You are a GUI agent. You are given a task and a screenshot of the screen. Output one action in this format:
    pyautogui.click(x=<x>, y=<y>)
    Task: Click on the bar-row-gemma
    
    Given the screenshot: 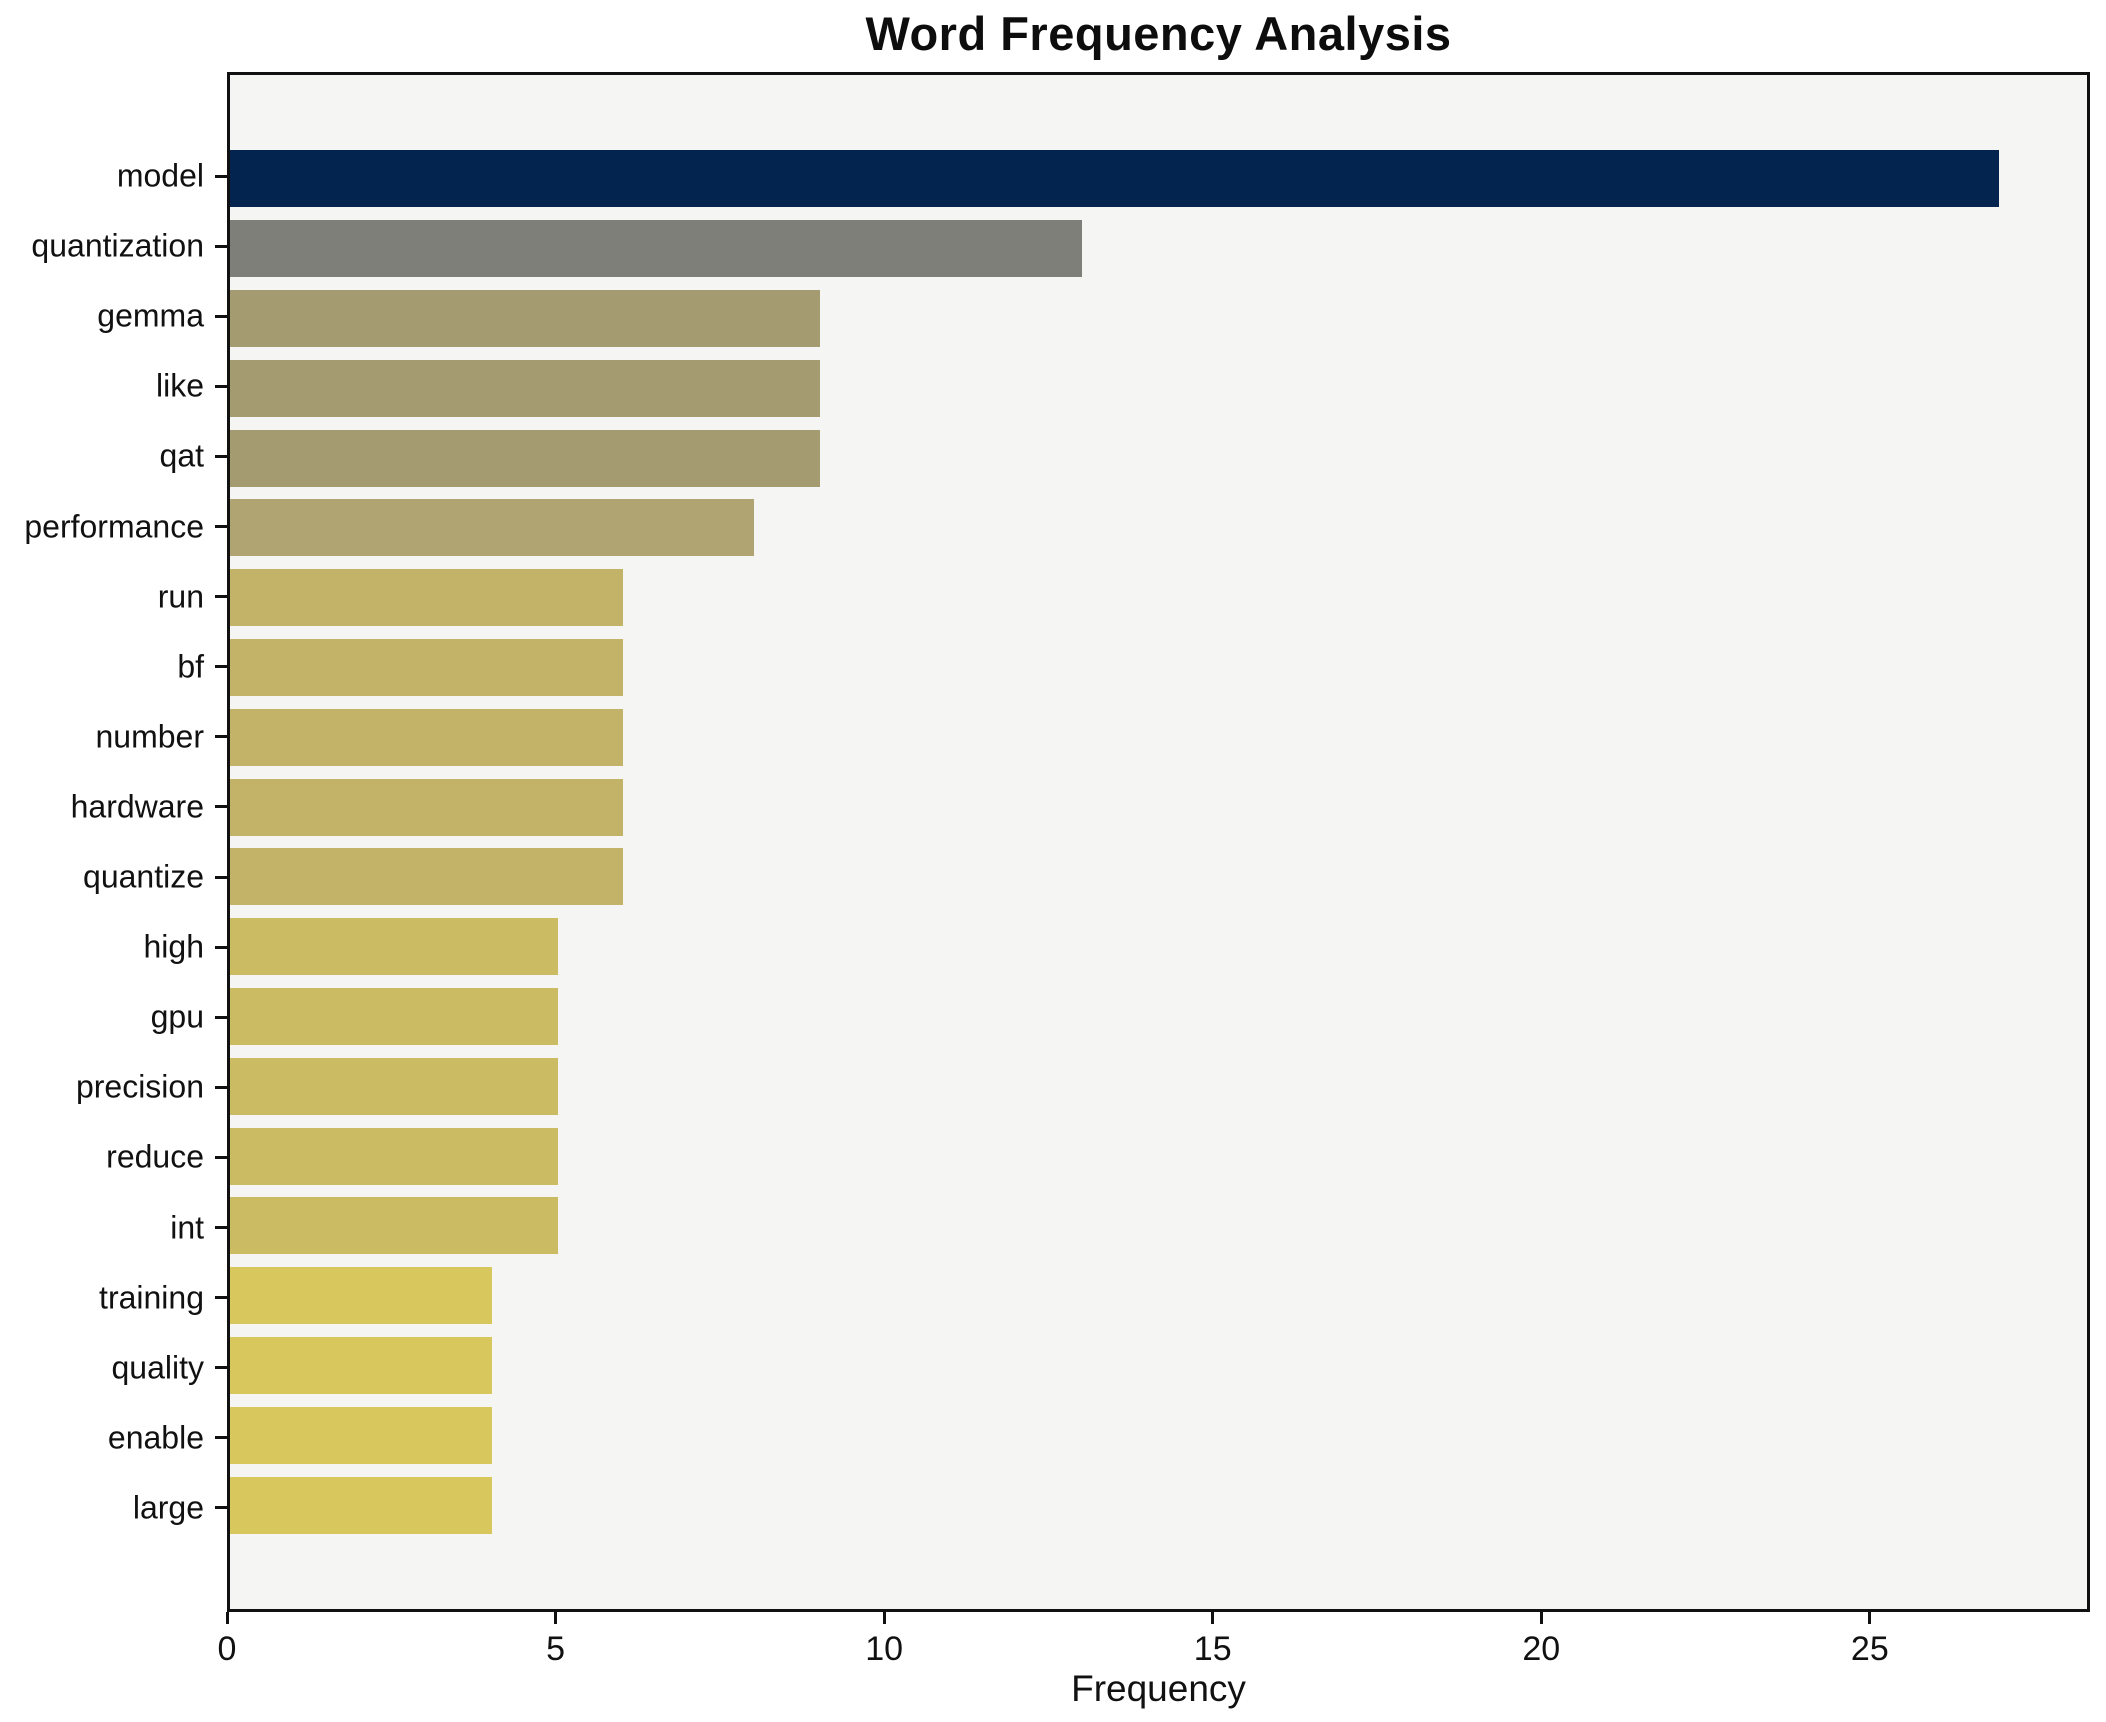 What is the action you would take?
    pyautogui.click(x=1158, y=319)
    